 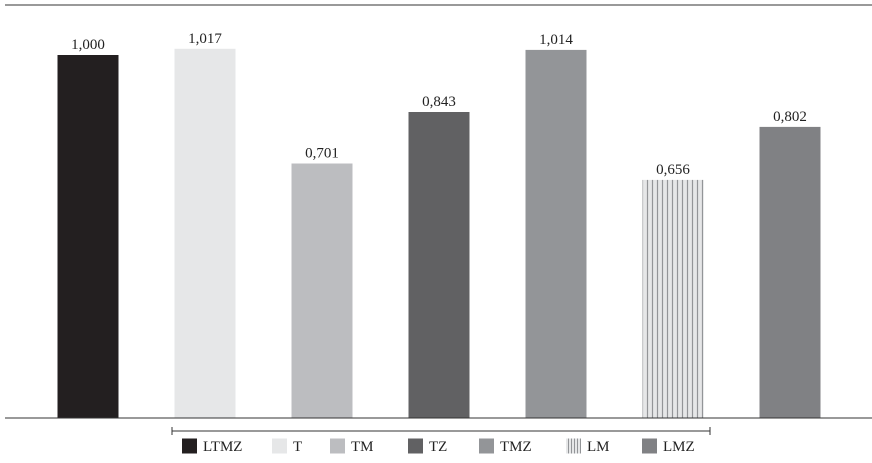 I want to click on legend-swatch-lmz, so click(x=649, y=446).